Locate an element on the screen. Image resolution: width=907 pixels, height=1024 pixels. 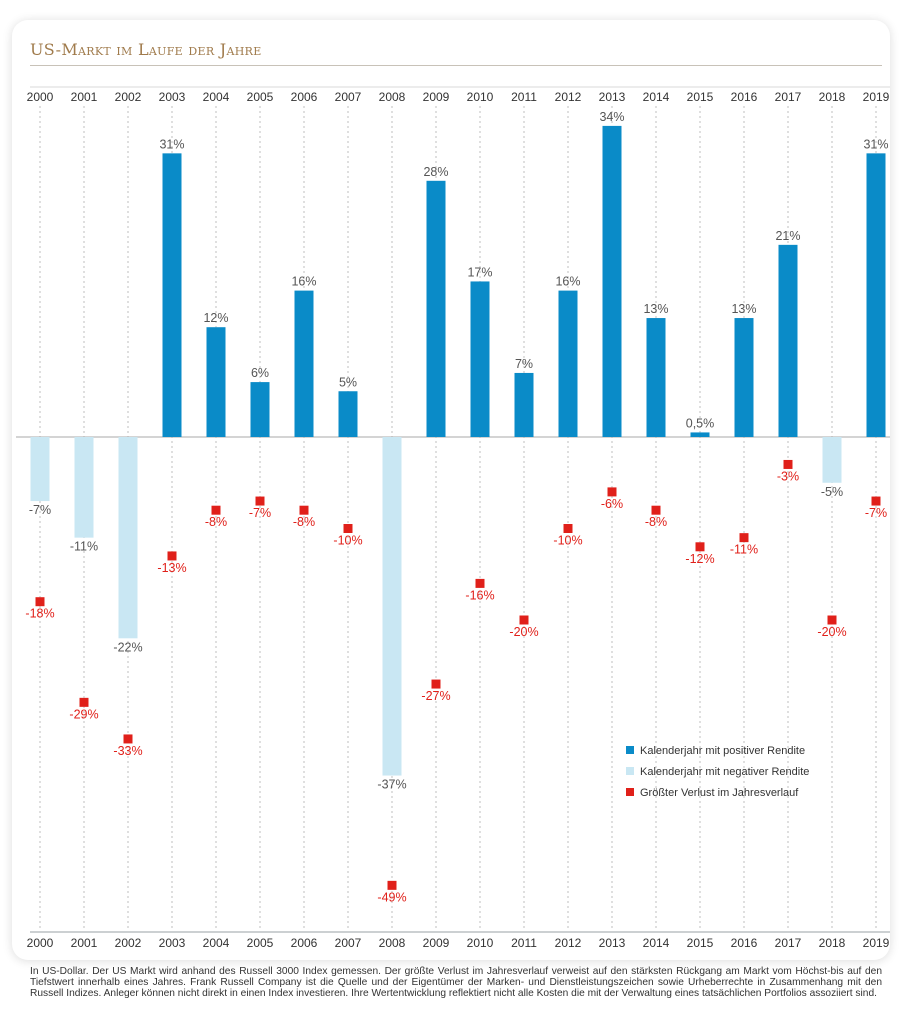
max-loss-marker-2009 is located at coordinates (436, 684).